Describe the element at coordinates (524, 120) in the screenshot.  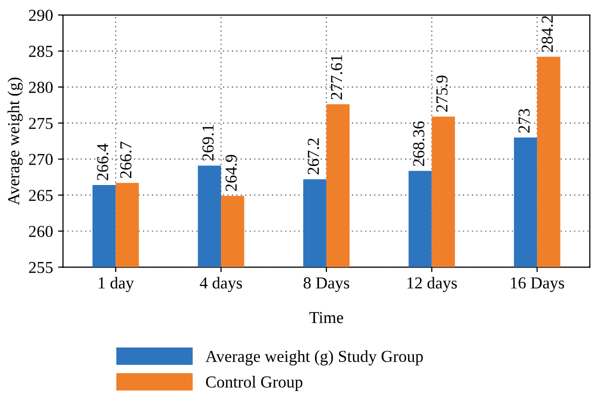
I see `data-label: 273` at that location.